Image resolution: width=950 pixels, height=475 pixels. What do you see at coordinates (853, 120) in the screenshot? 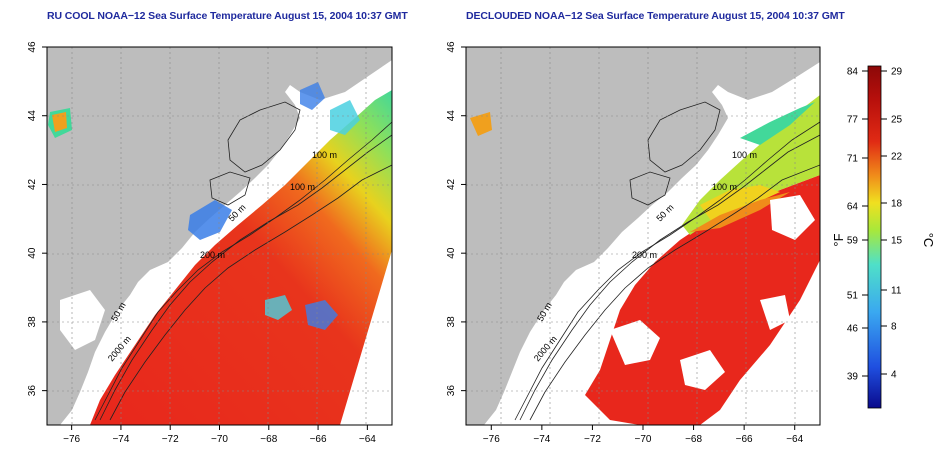
I see `colorbar-f-label: 77` at bounding box center [853, 120].